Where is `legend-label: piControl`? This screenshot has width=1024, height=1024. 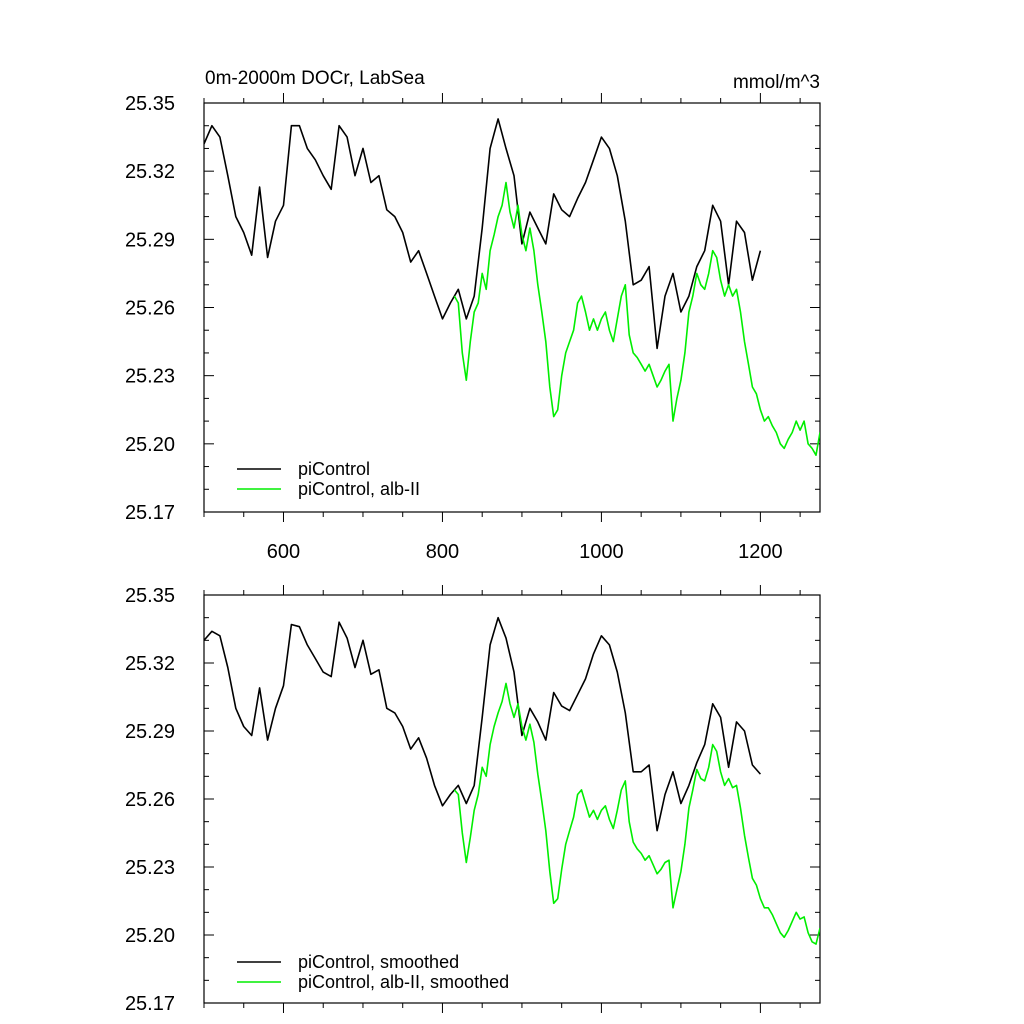 legend-label: piControl is located at coordinates (334, 469).